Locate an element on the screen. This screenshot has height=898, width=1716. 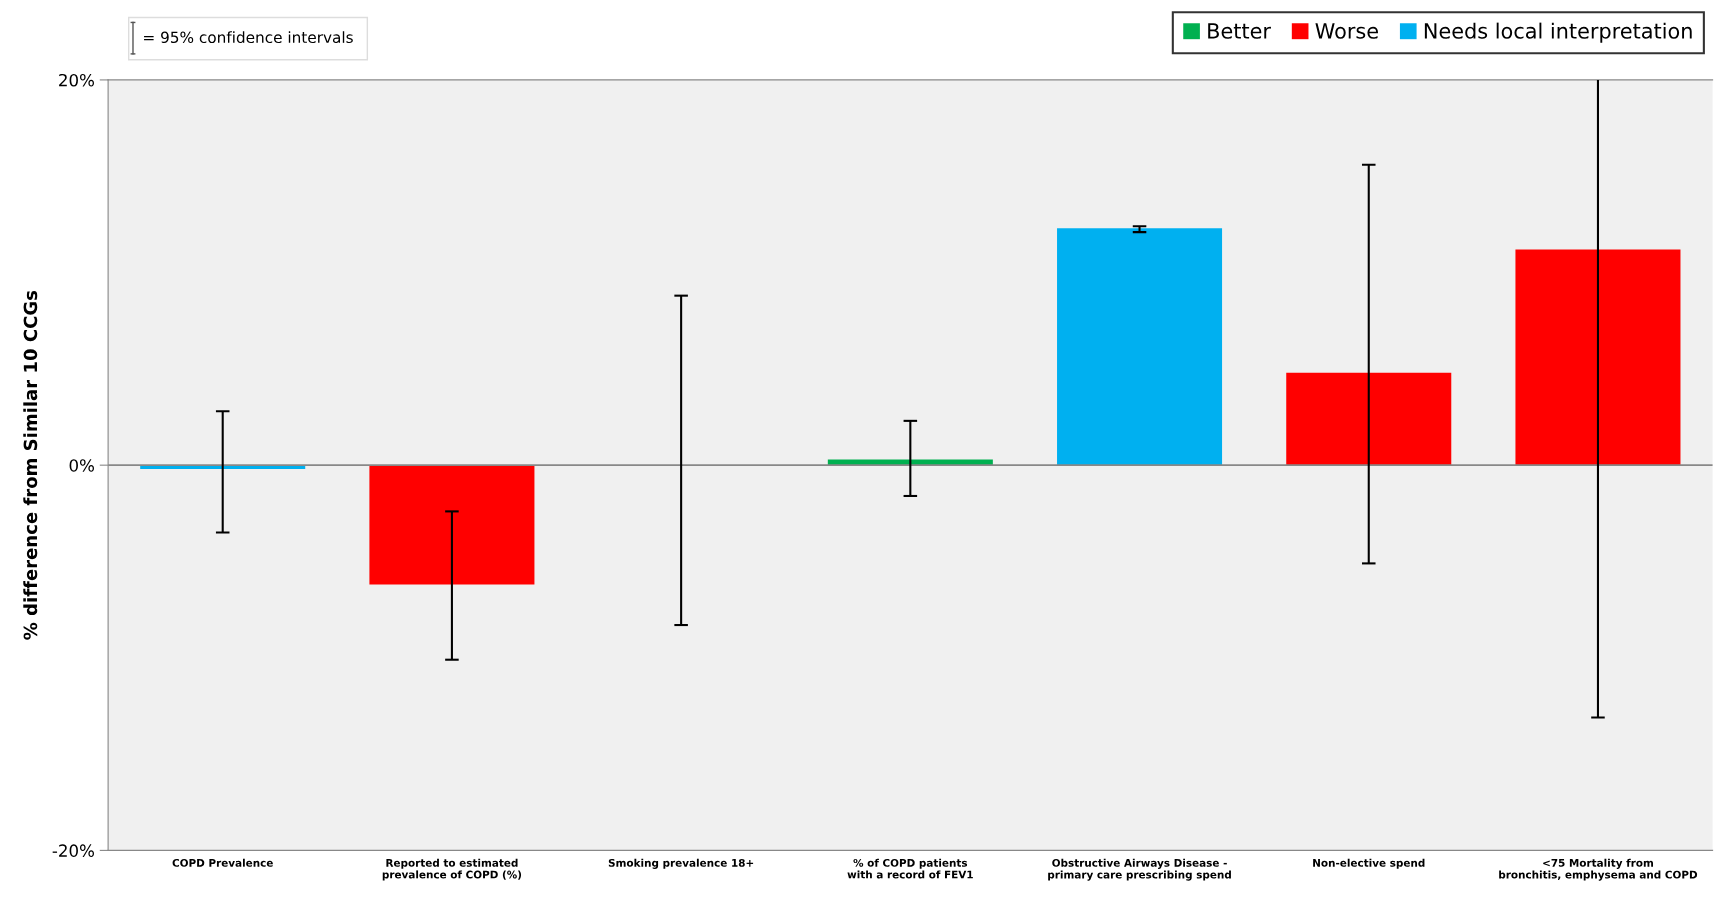
y-tick-label: -20% is located at coordinates (73, 850).